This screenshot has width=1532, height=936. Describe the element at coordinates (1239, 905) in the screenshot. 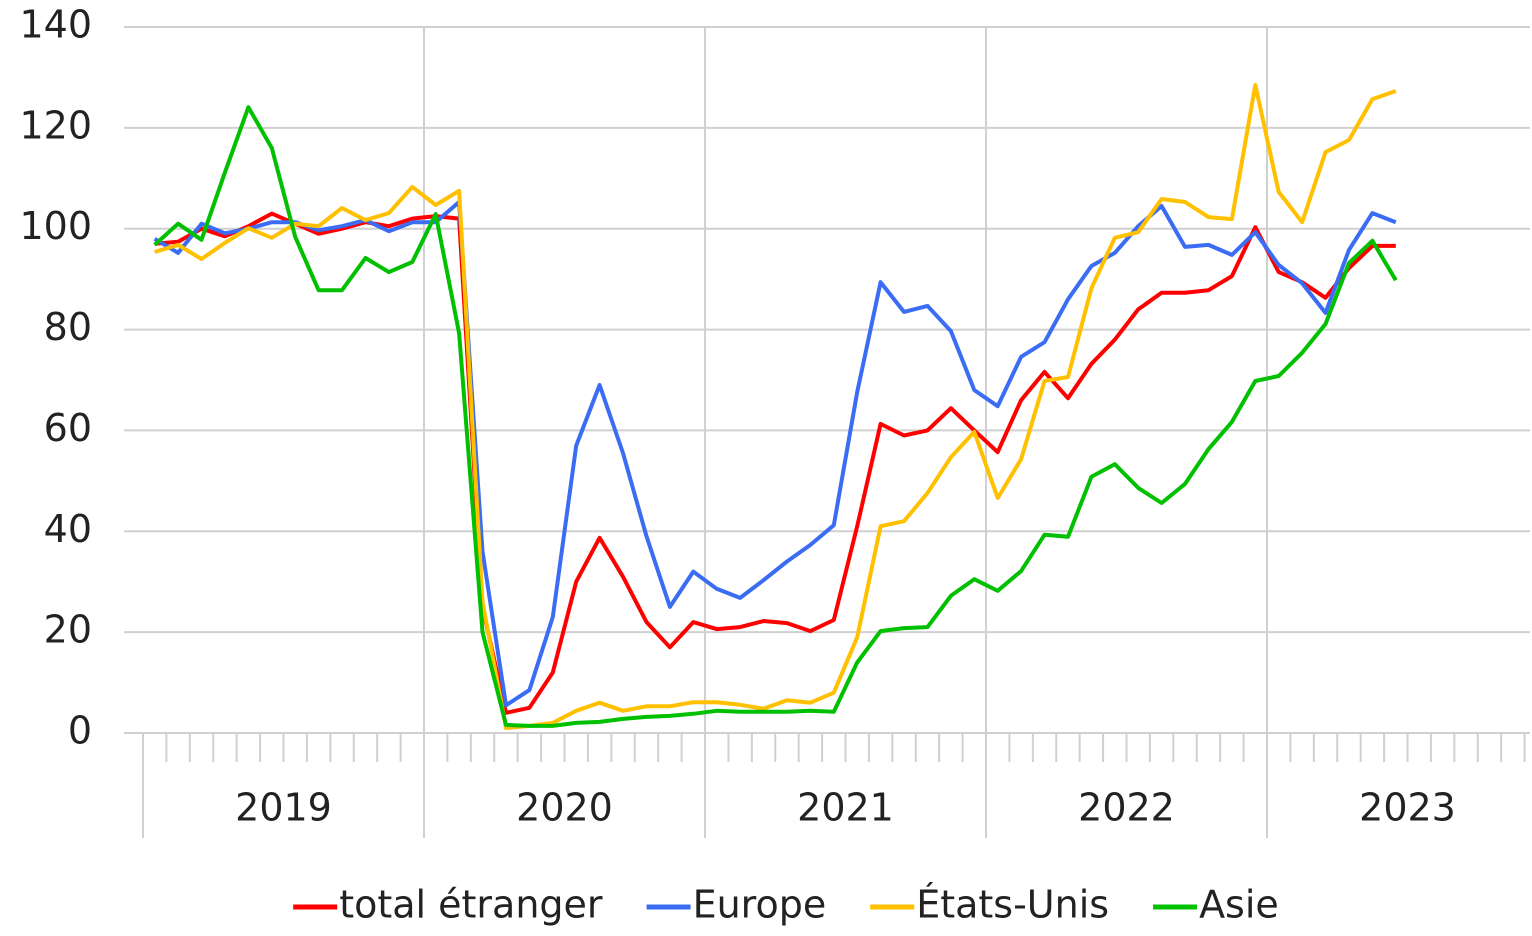

I see `legend-label: Asie` at that location.